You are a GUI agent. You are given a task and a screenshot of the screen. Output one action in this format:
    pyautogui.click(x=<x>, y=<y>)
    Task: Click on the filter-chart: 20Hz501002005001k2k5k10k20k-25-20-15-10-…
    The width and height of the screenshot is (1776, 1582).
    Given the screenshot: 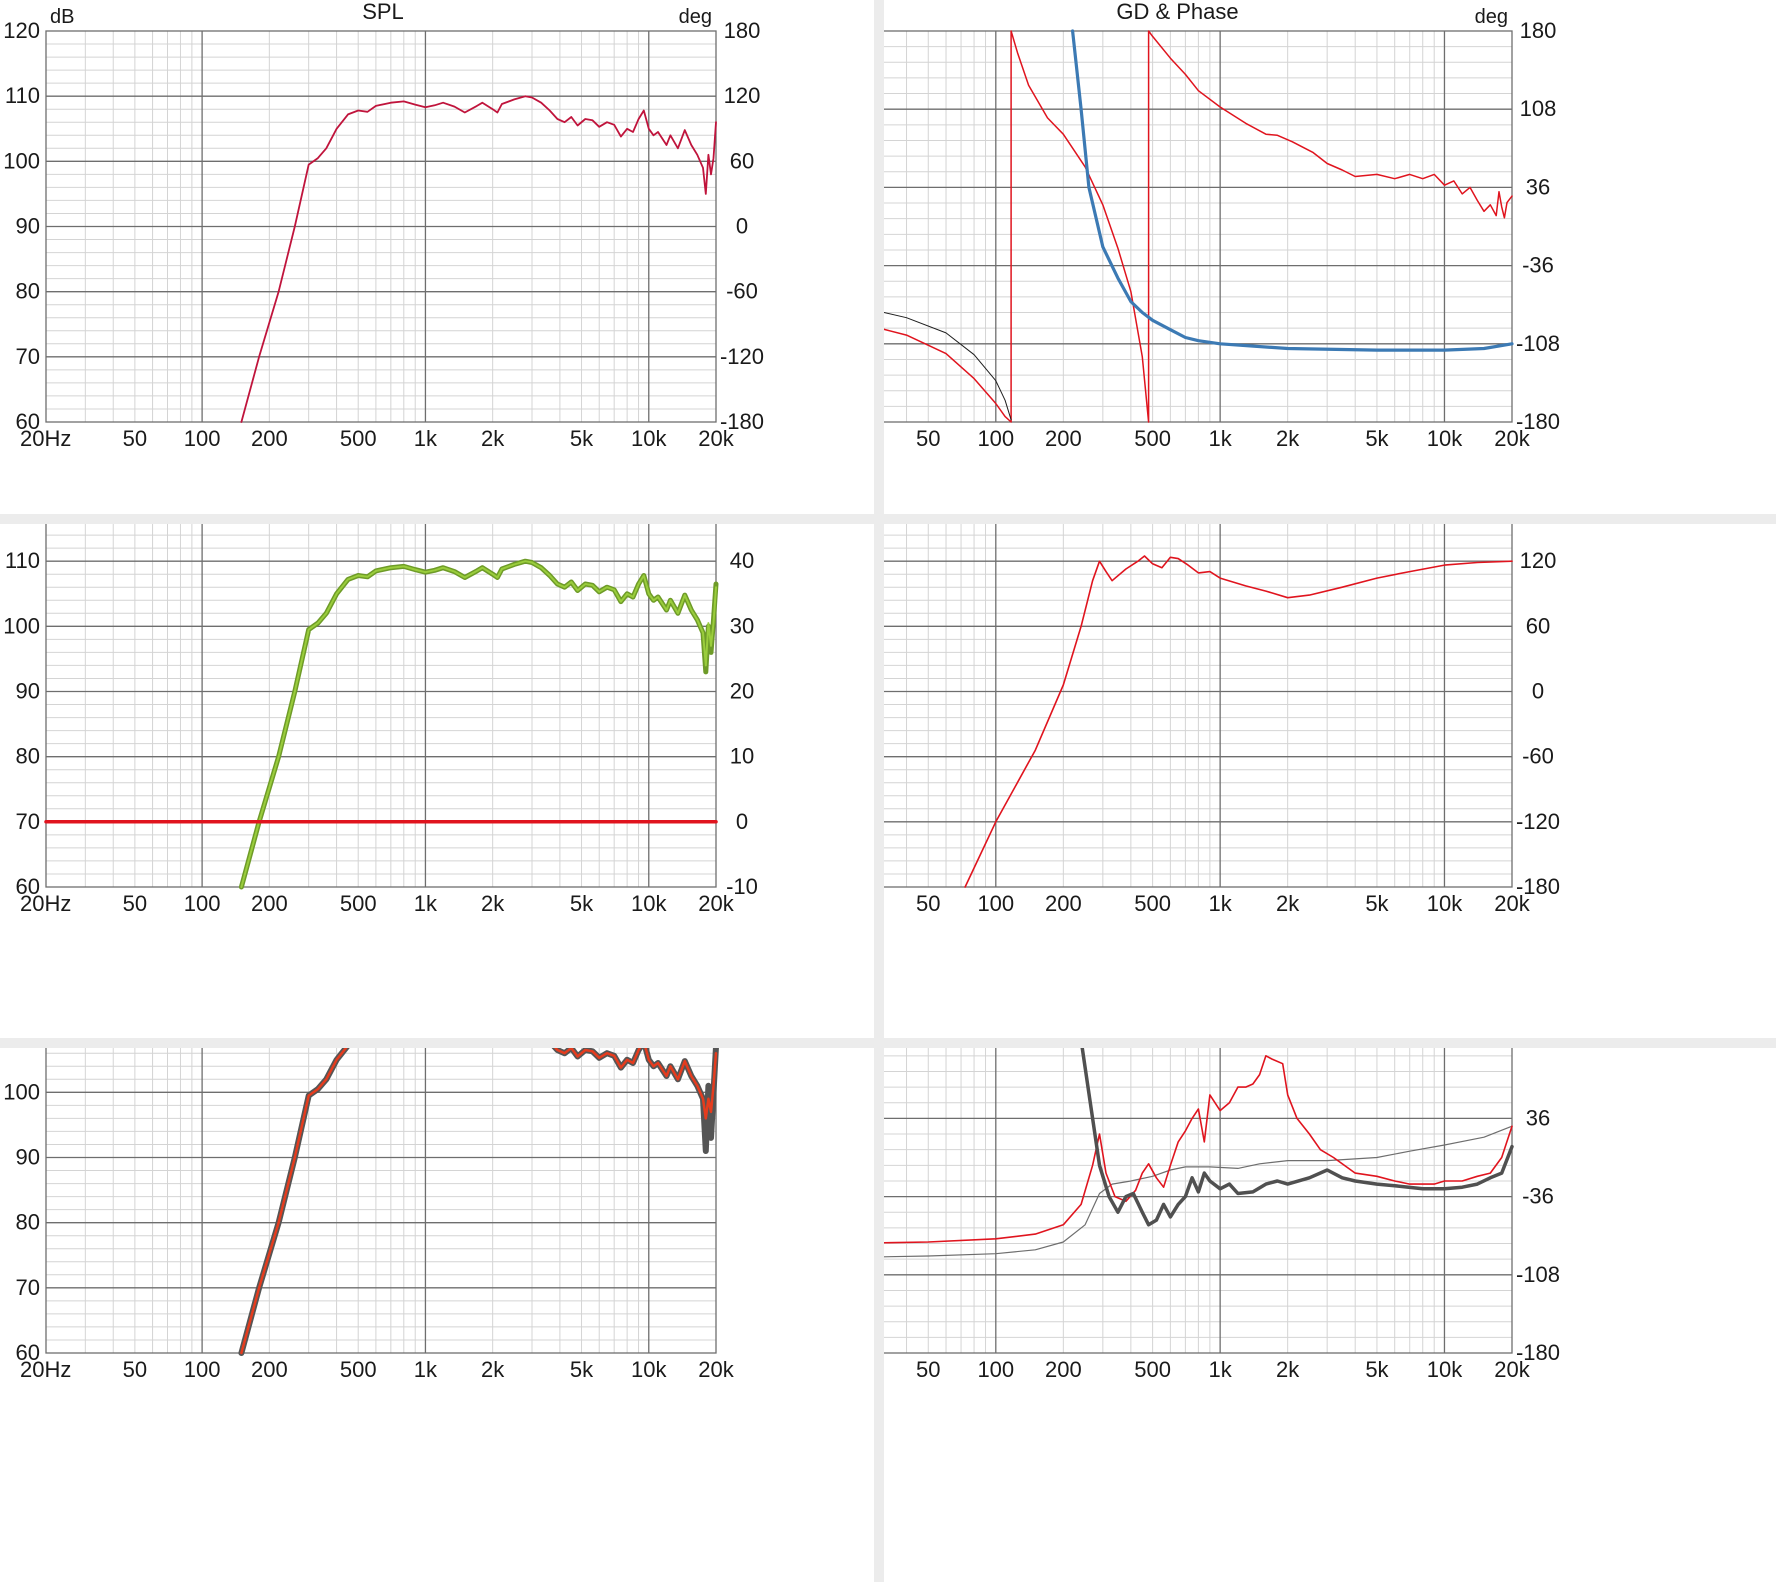 What is the action you would take?
    pyautogui.click(x=1222, y=720)
    